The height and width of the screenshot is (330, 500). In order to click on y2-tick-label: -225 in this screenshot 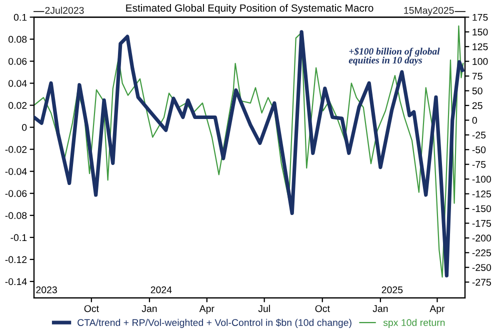, I will do `click(481, 252)`.